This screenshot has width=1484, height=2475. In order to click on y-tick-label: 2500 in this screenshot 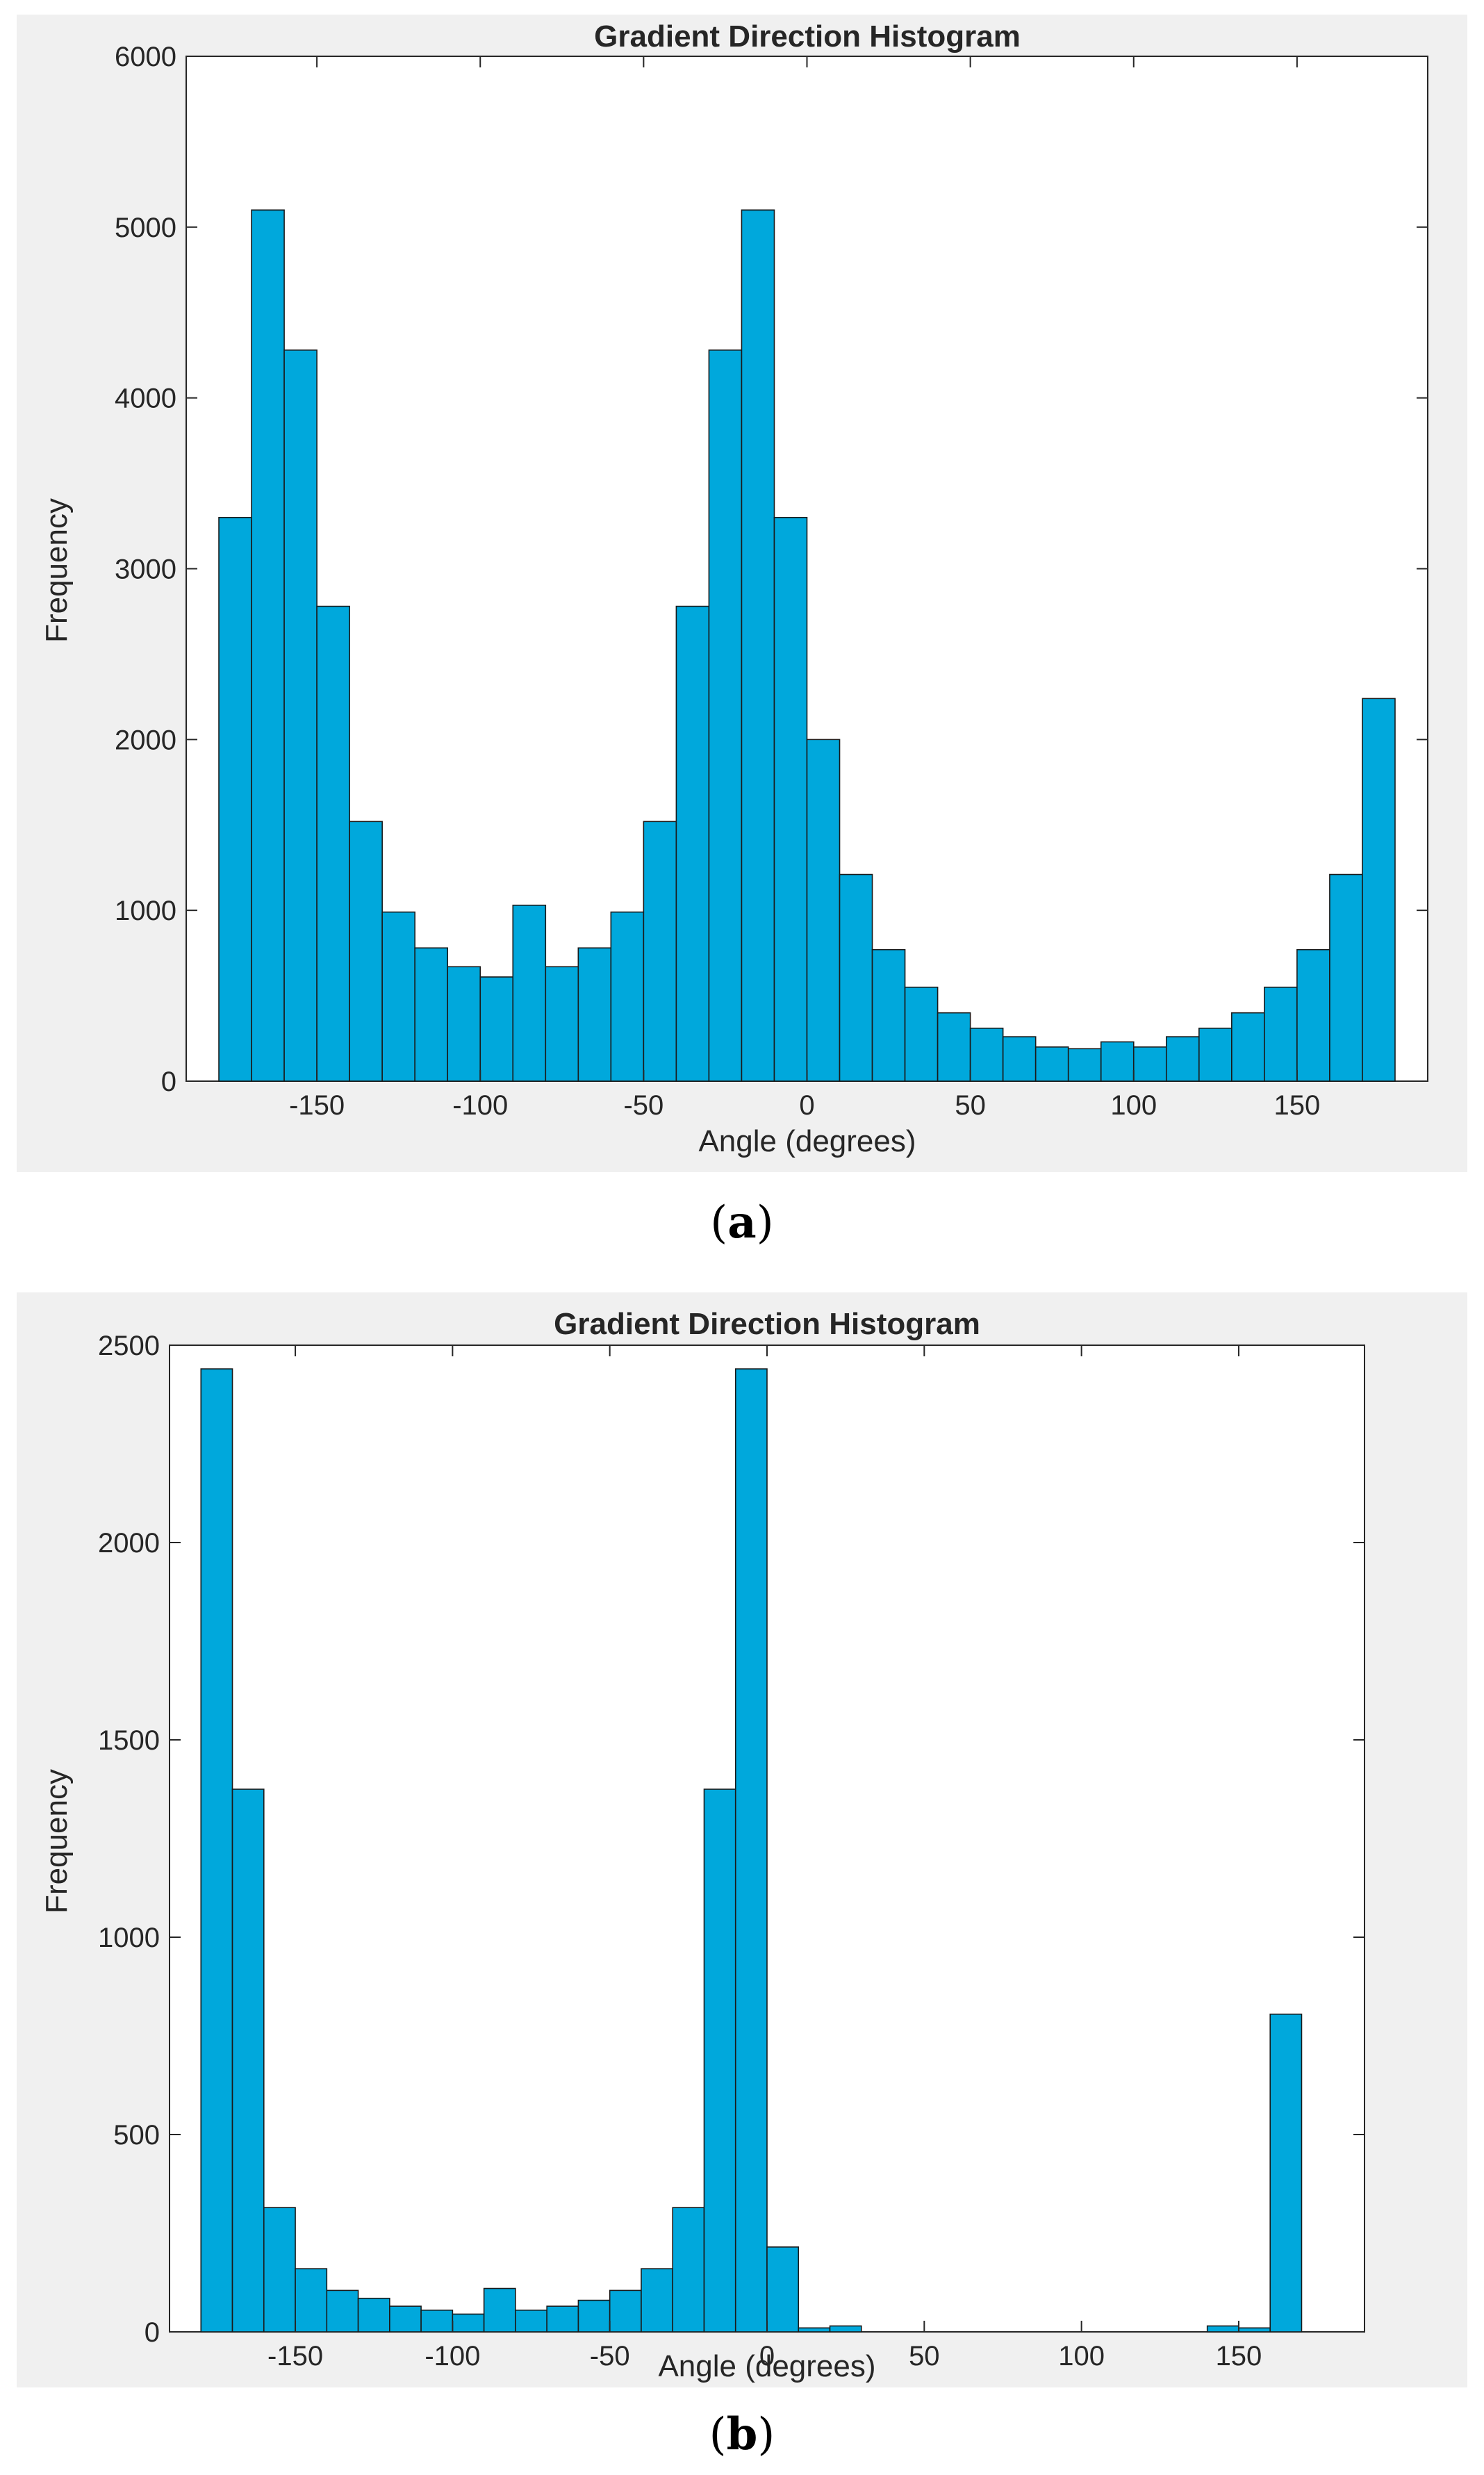, I will do `click(129, 1346)`.